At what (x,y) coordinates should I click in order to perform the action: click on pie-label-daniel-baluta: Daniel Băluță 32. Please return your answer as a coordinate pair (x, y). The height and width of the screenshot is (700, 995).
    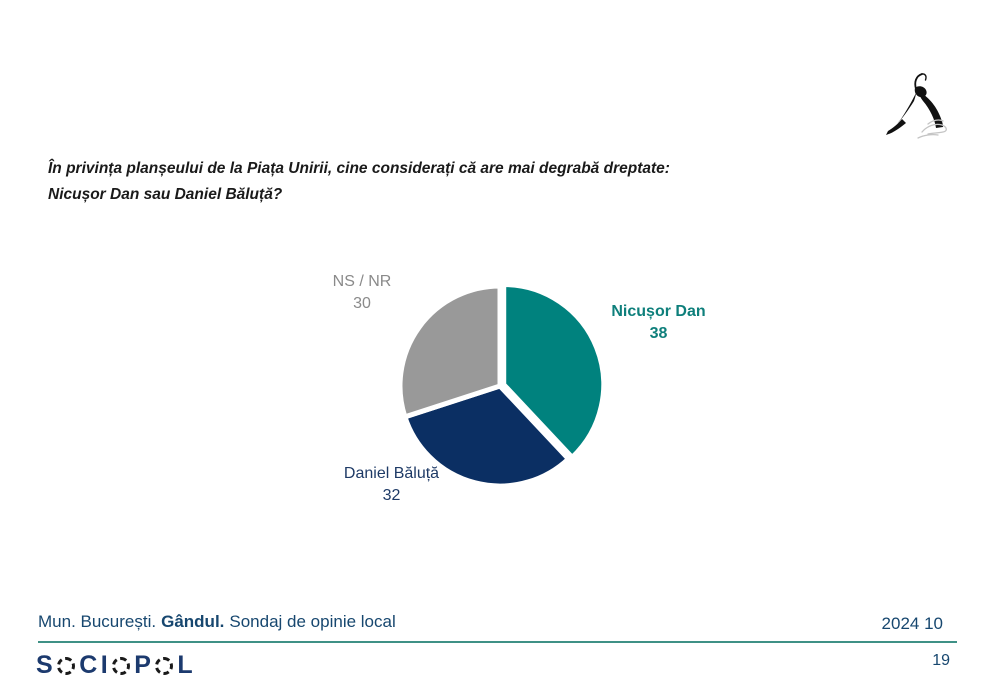
    Looking at the image, I should click on (391, 485).